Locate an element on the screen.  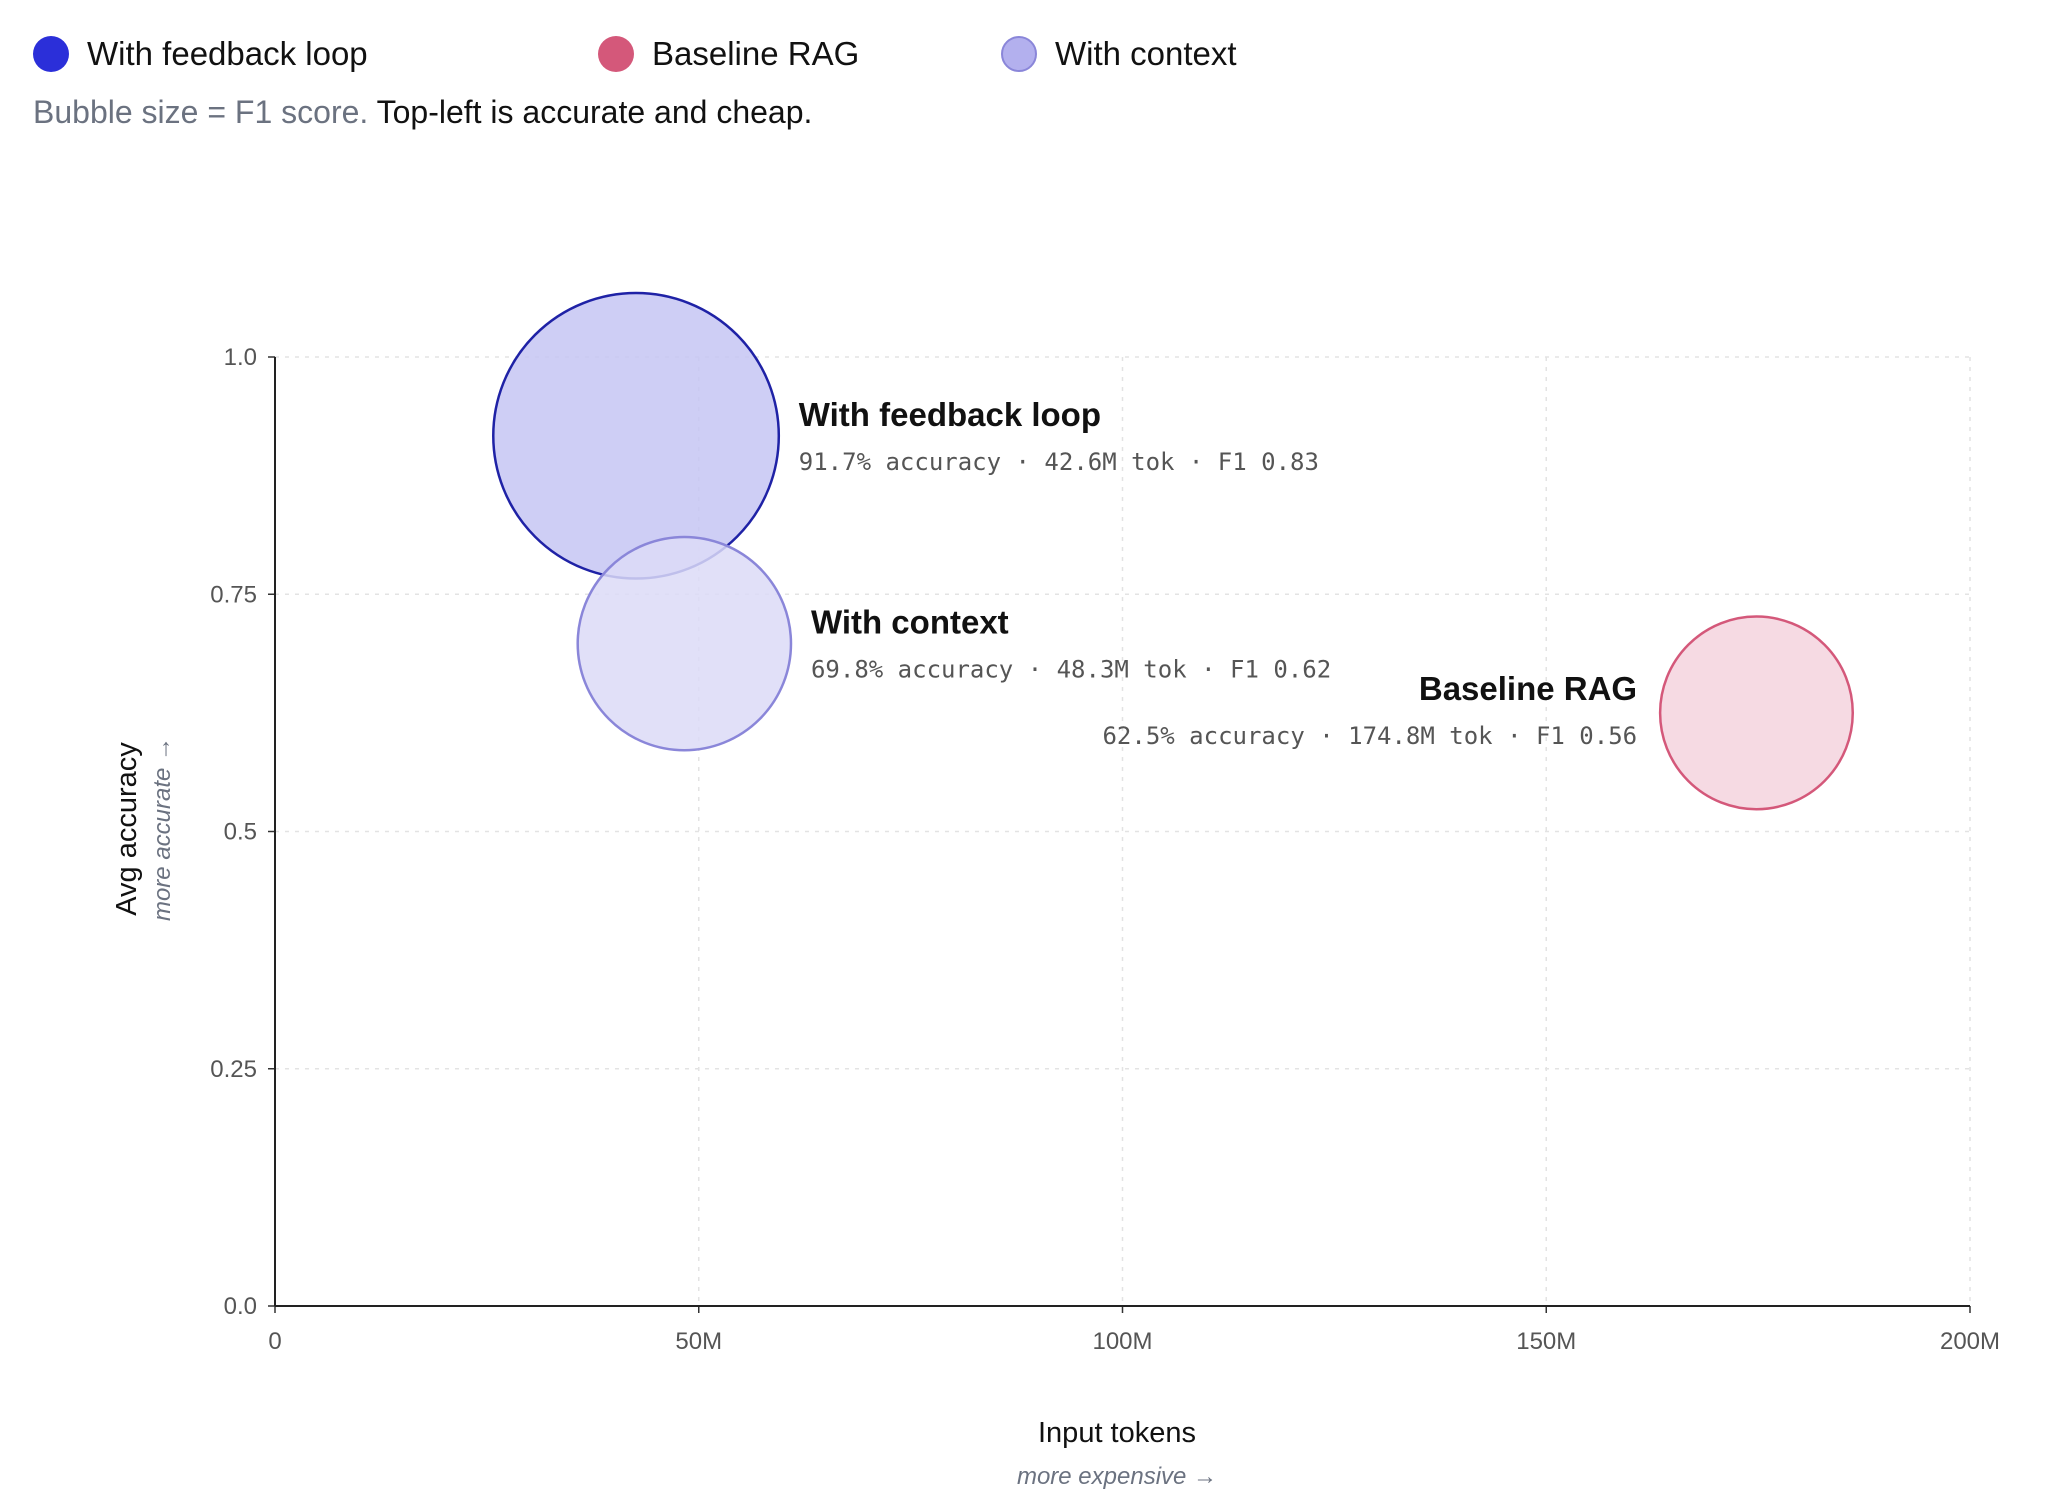
y-axis-title: Avg accuracy is located at coordinates (127, 829).